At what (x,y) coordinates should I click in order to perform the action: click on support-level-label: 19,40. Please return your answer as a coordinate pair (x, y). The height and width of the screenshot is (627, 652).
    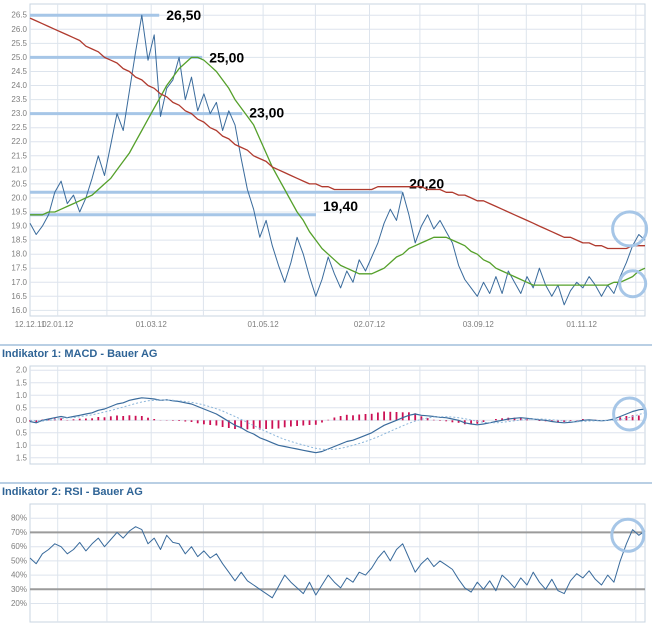
    Looking at the image, I should click on (340, 206).